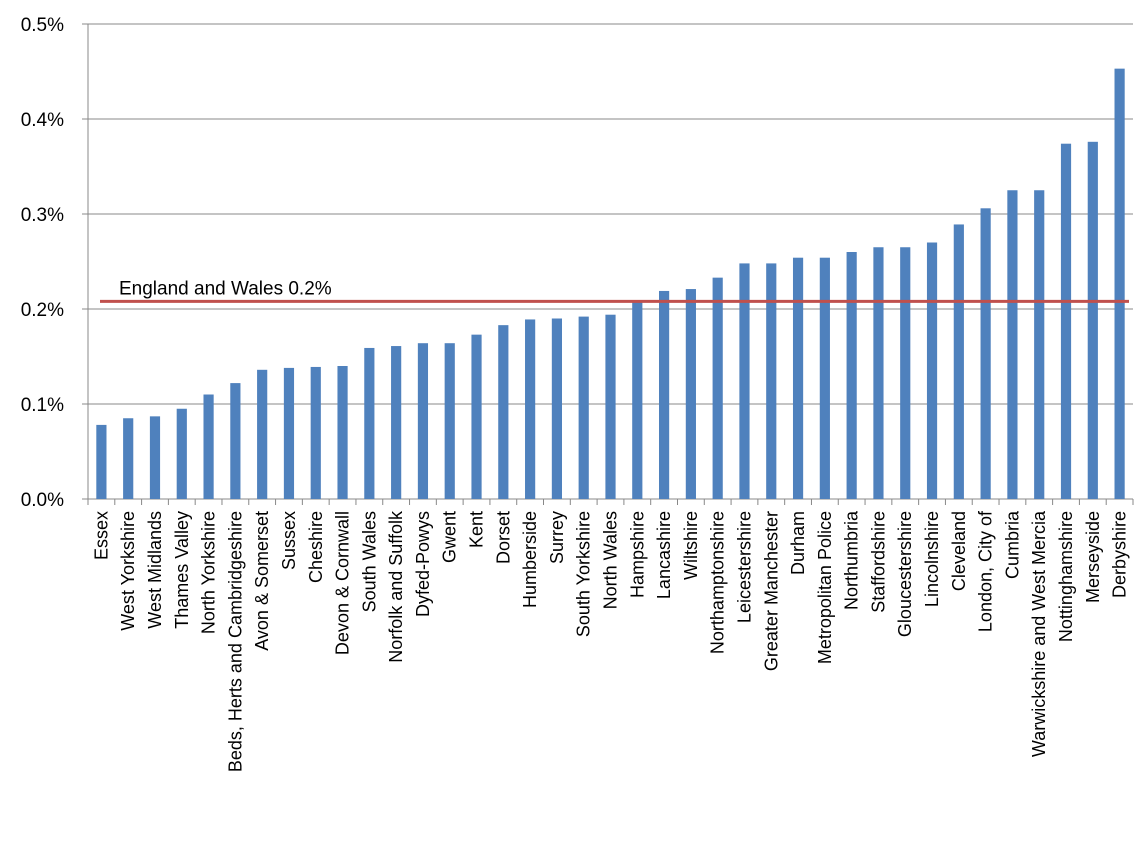 The width and height of the screenshot is (1137, 865). Describe the element at coordinates (42, 215) in the screenshot. I see `y-tick-label: 0.3%` at that location.